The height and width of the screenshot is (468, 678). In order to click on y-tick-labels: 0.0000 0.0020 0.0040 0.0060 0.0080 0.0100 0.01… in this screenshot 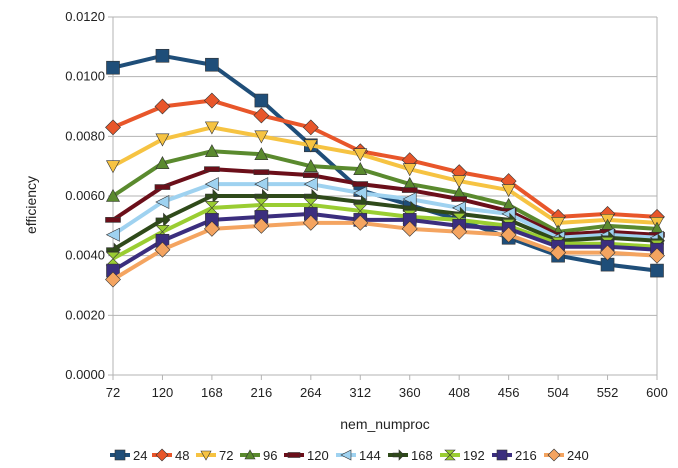, I will do `click(85, 195)`.